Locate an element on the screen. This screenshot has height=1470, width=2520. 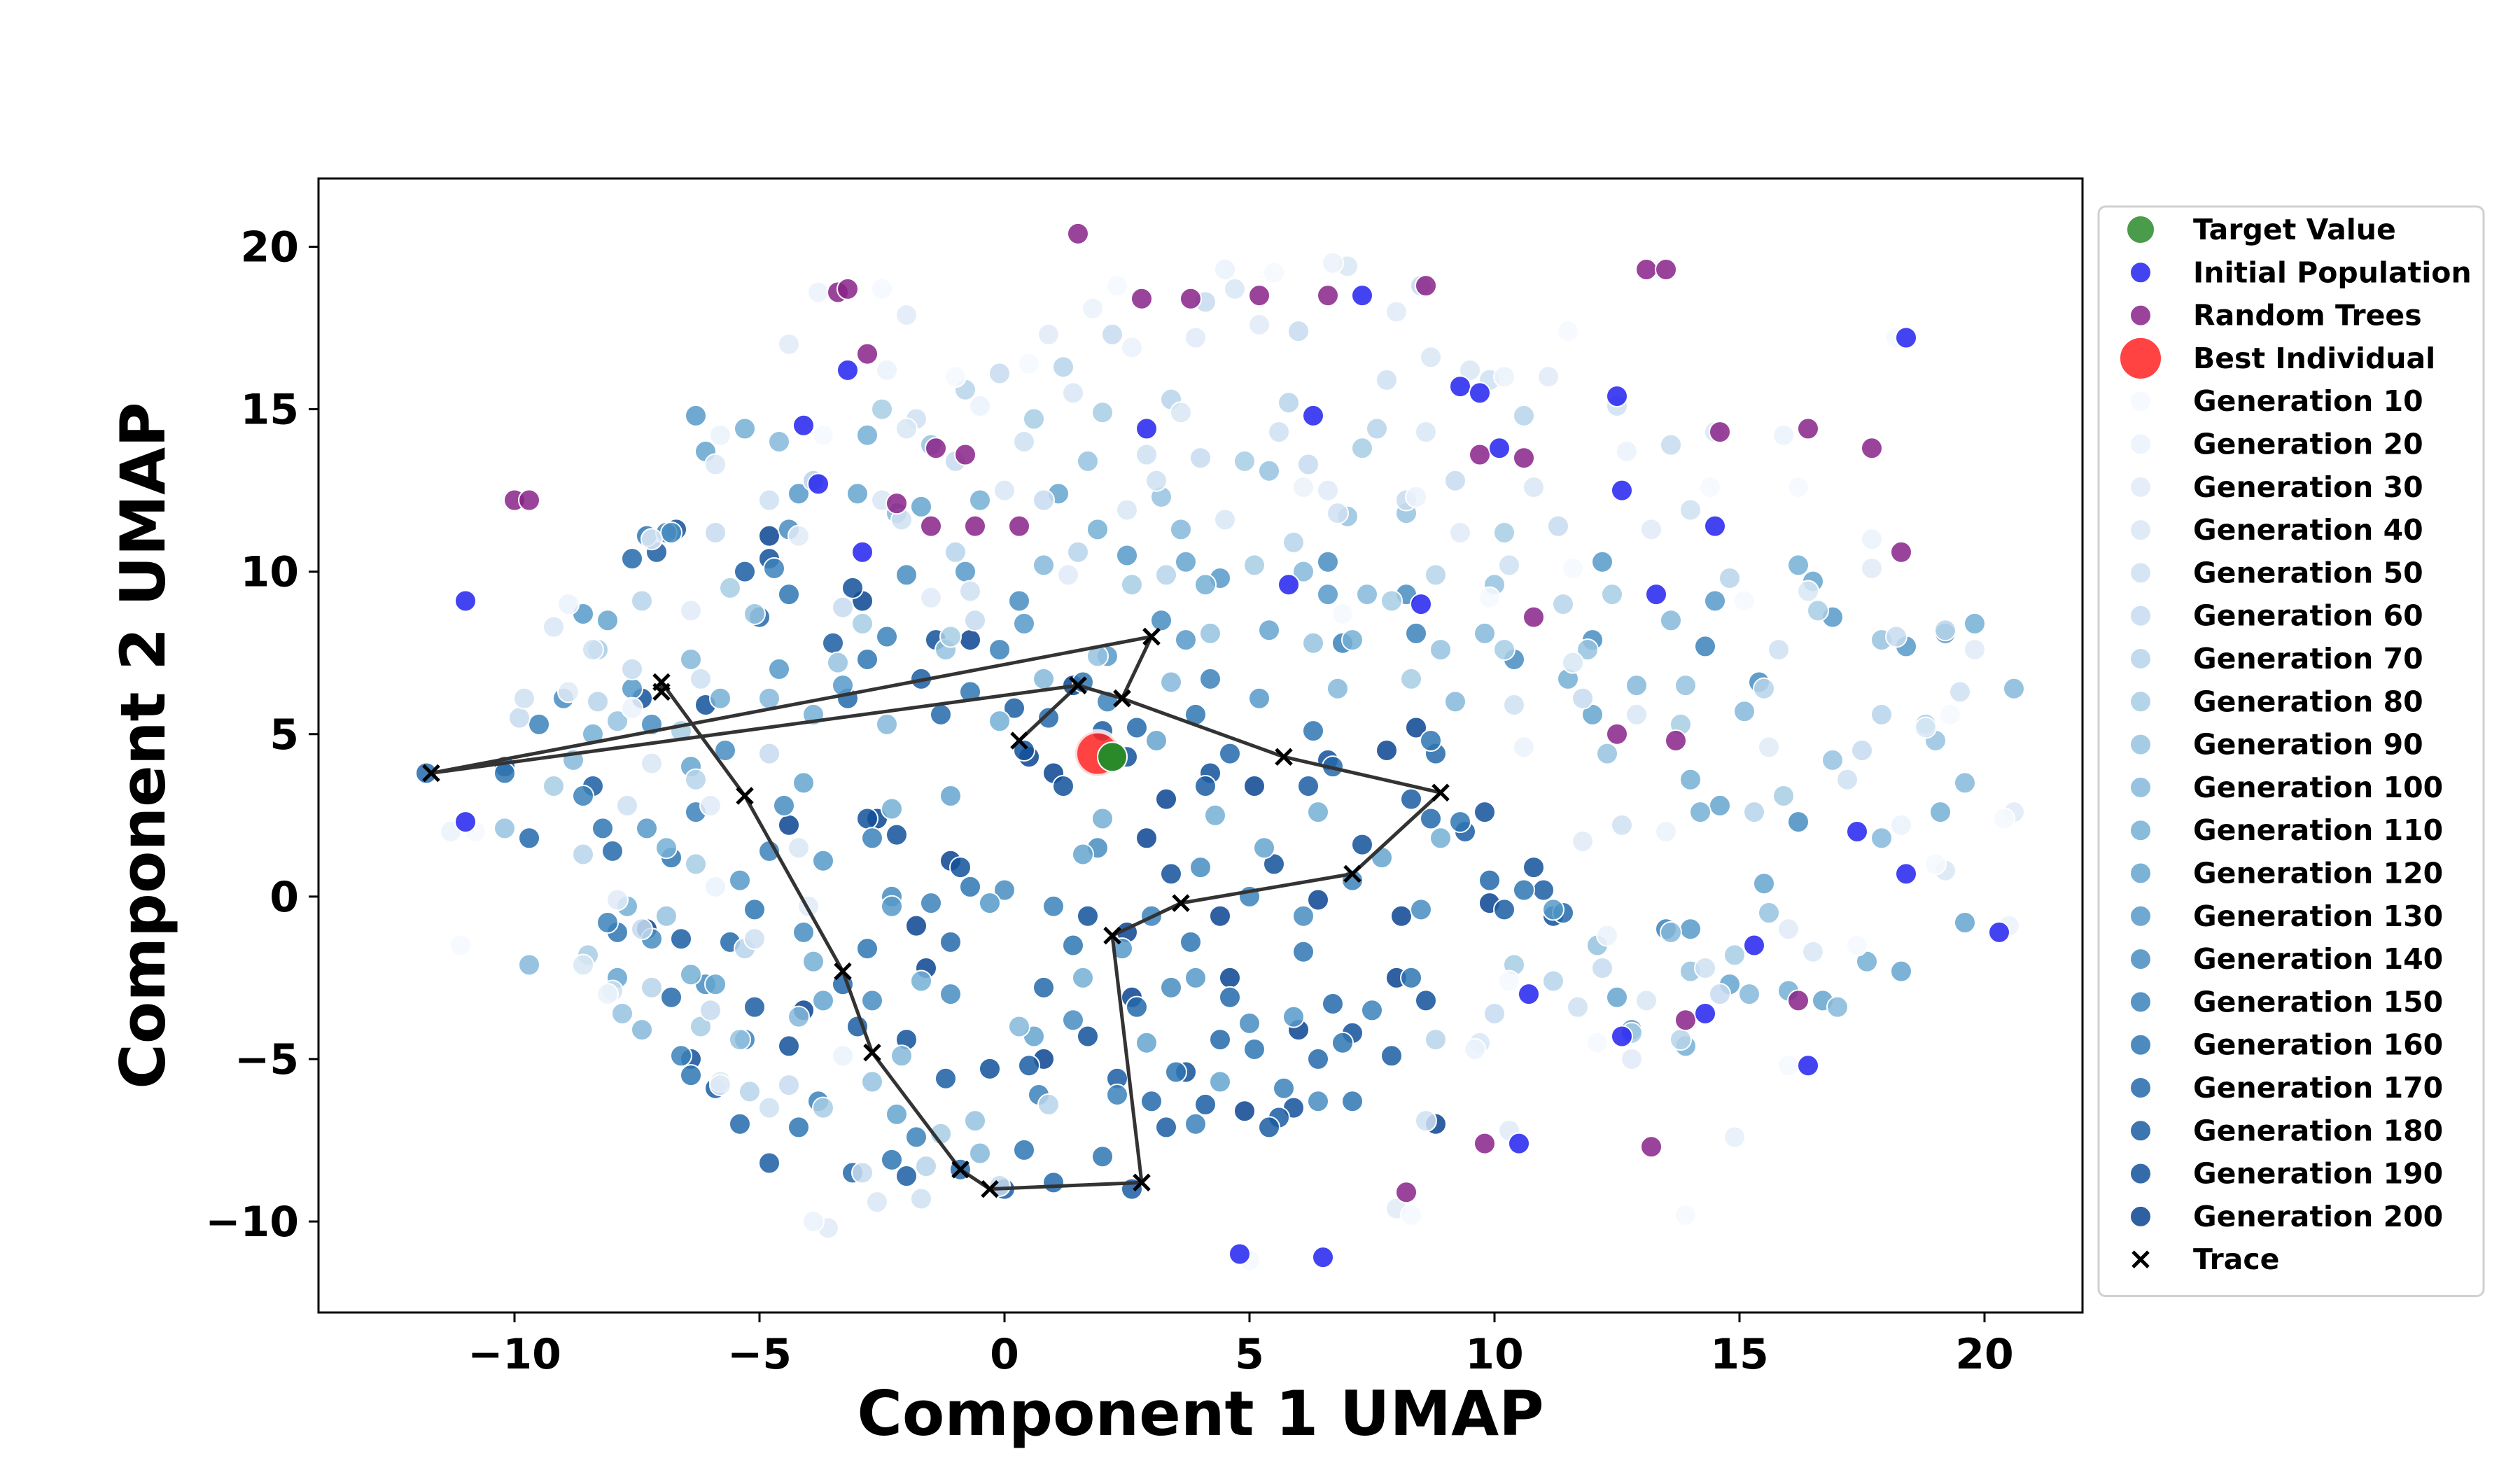
legend-item-generation-100: Generation 100 is located at coordinates (2286, 787).